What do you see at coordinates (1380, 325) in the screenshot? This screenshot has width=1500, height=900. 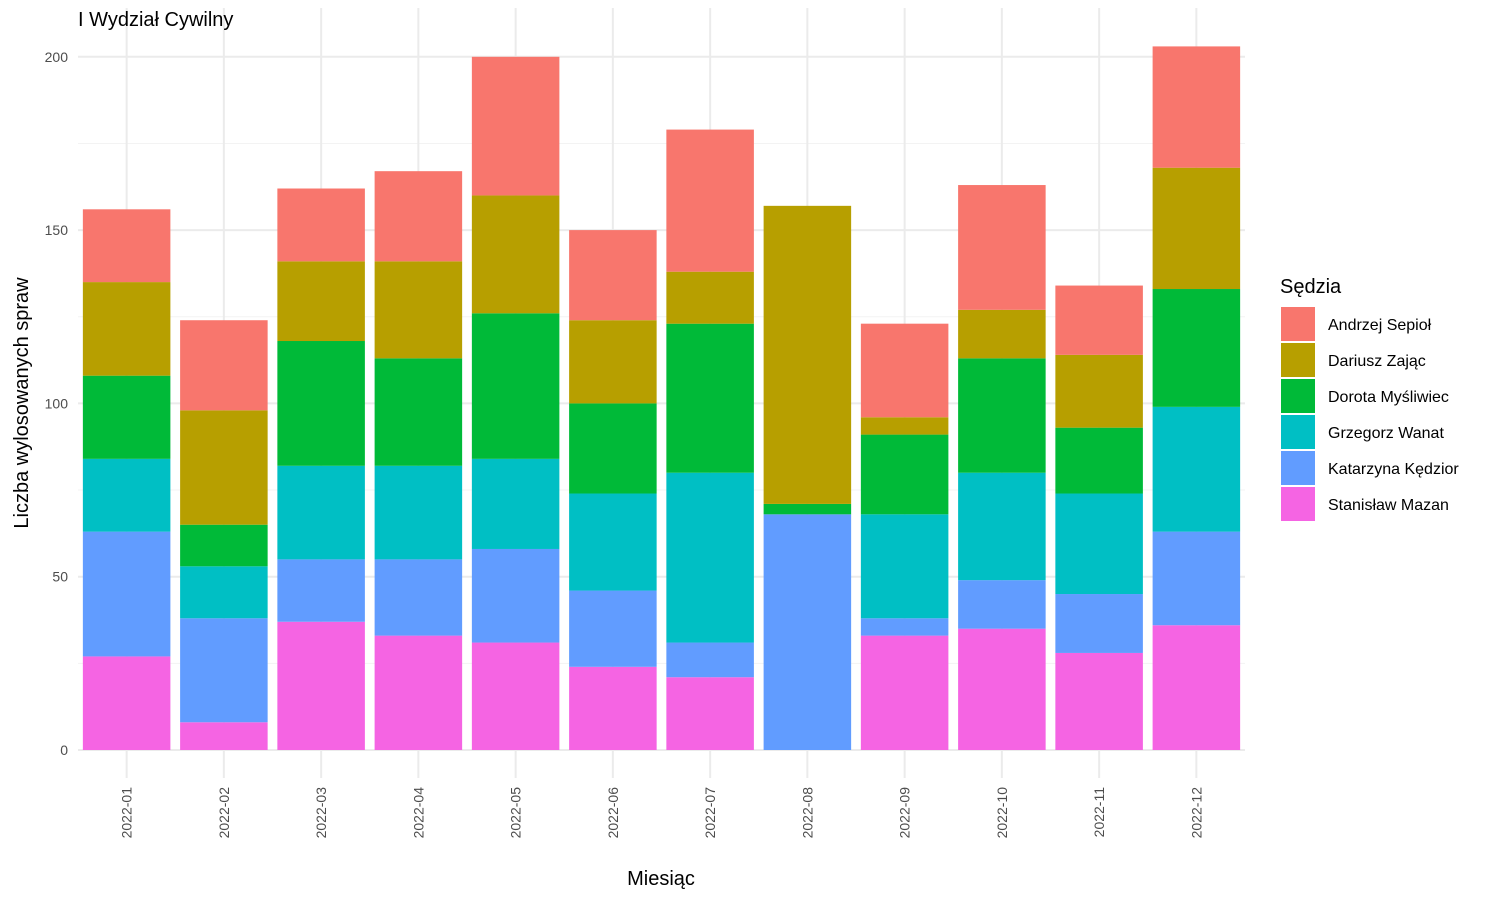 I see `legend-label: Andrzej Sepioł` at bounding box center [1380, 325].